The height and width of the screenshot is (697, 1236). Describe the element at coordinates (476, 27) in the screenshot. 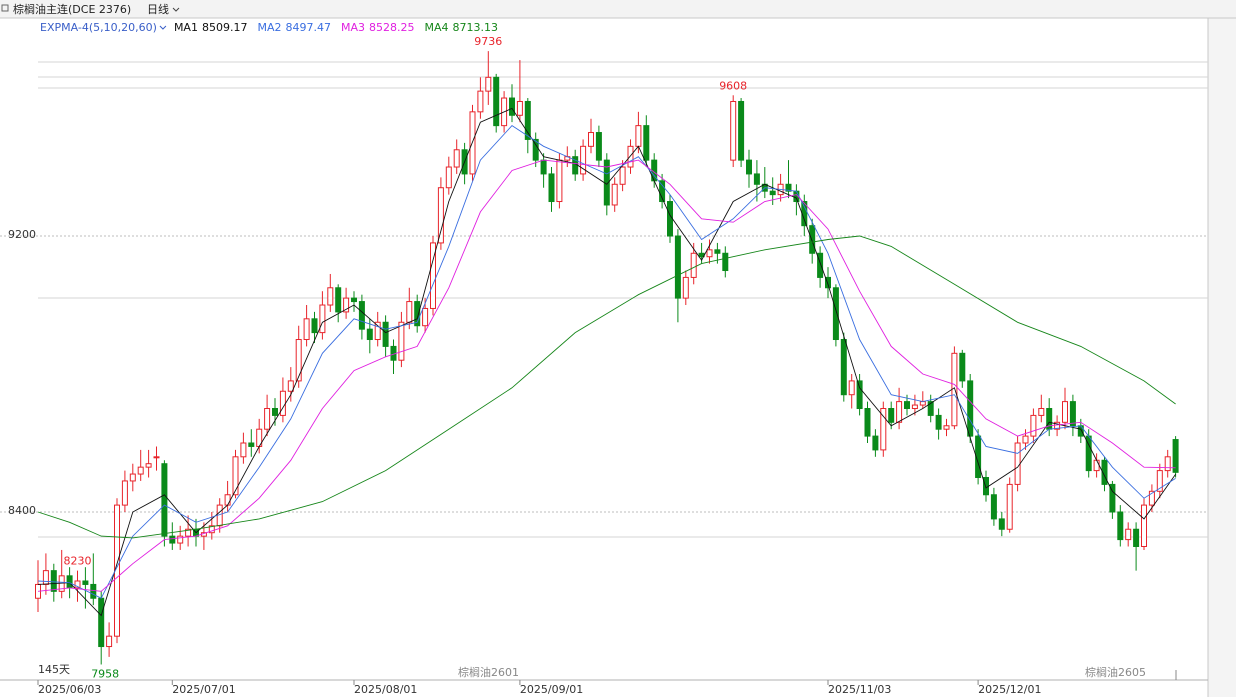

I see `legend-value: 8713.13` at that location.